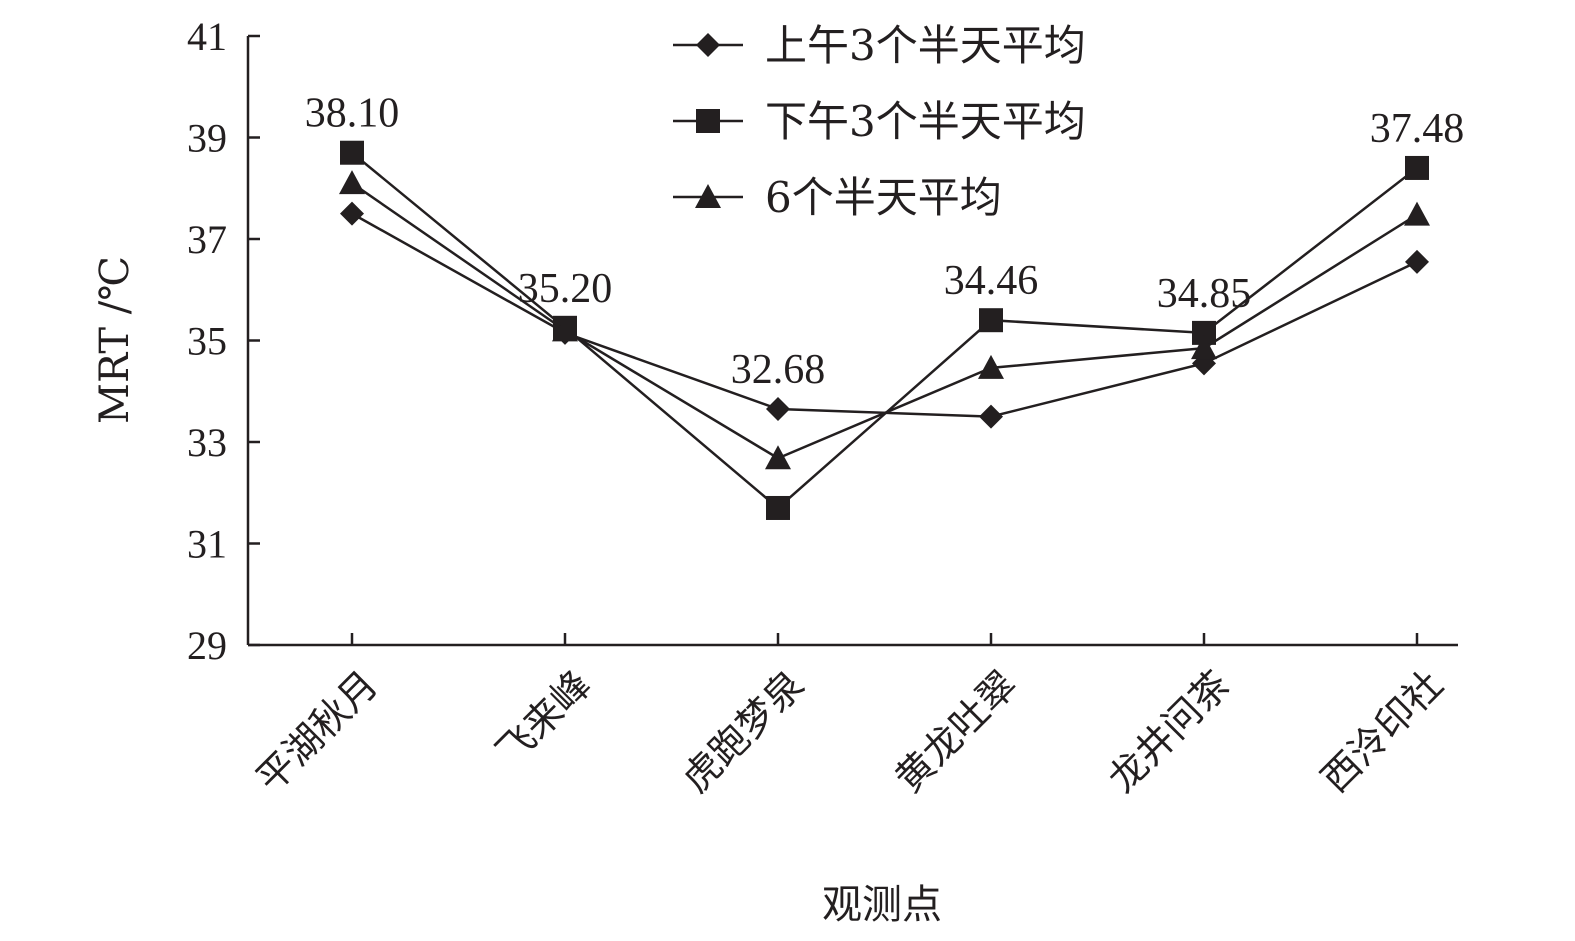 The image size is (1575, 941). What do you see at coordinates (925, 121) in the screenshot?
I see `legend-label: 下午3个半天平均` at bounding box center [925, 121].